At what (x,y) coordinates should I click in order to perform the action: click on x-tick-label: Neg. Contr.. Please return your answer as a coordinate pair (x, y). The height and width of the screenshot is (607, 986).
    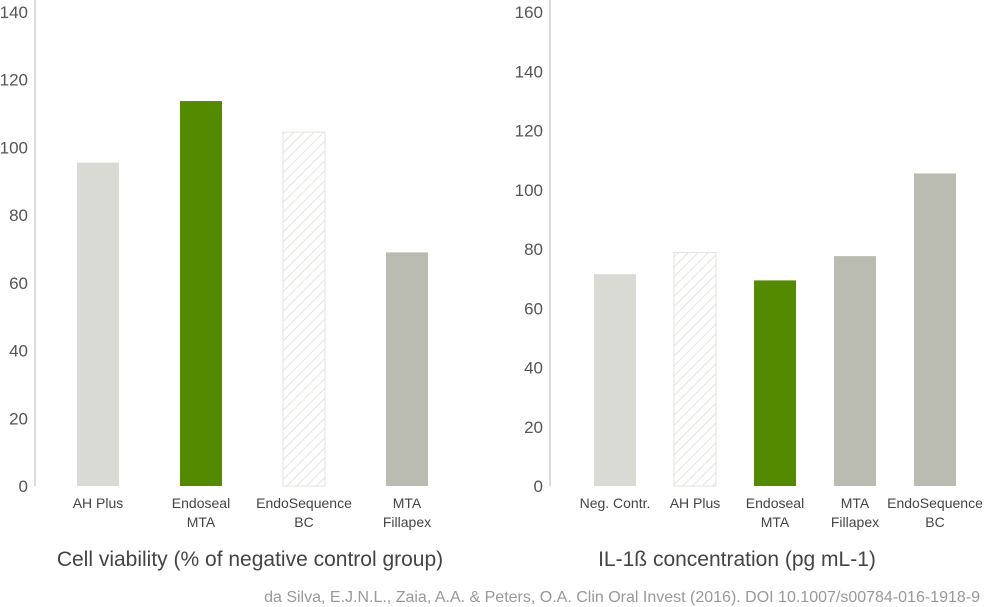
    Looking at the image, I should click on (615, 503).